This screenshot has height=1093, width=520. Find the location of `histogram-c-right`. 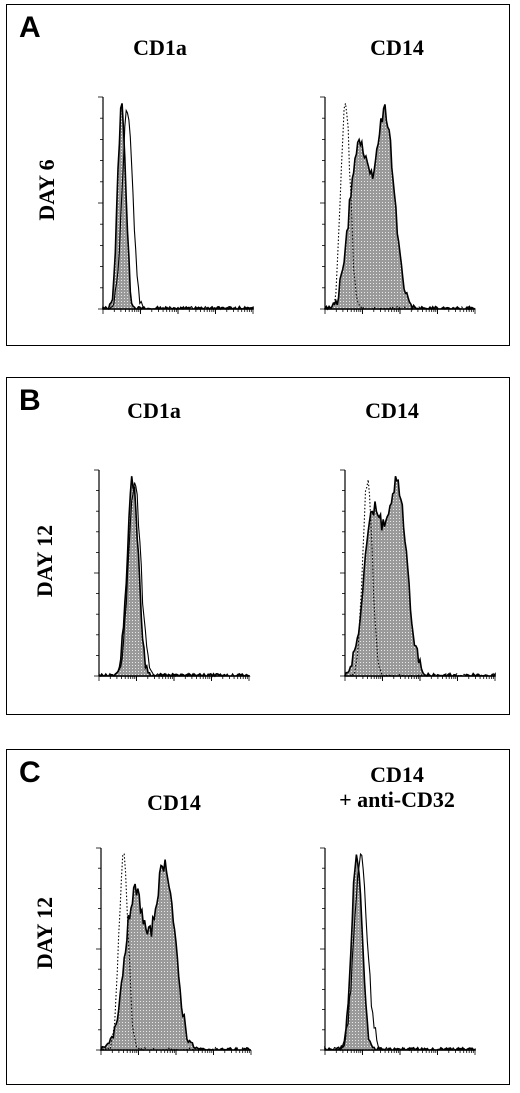

histogram-c-right is located at coordinates (398, 951).